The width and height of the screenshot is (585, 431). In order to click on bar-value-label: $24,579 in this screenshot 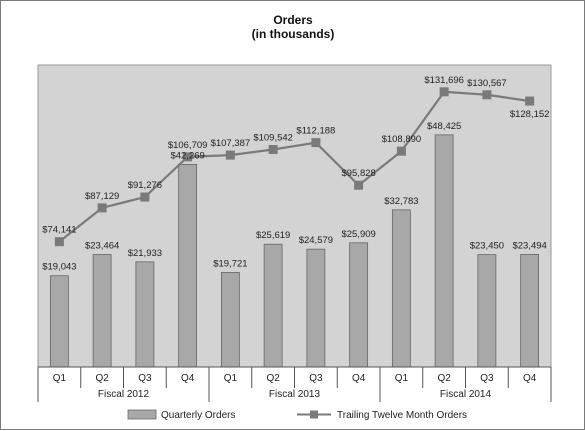, I will do `click(316, 240)`.